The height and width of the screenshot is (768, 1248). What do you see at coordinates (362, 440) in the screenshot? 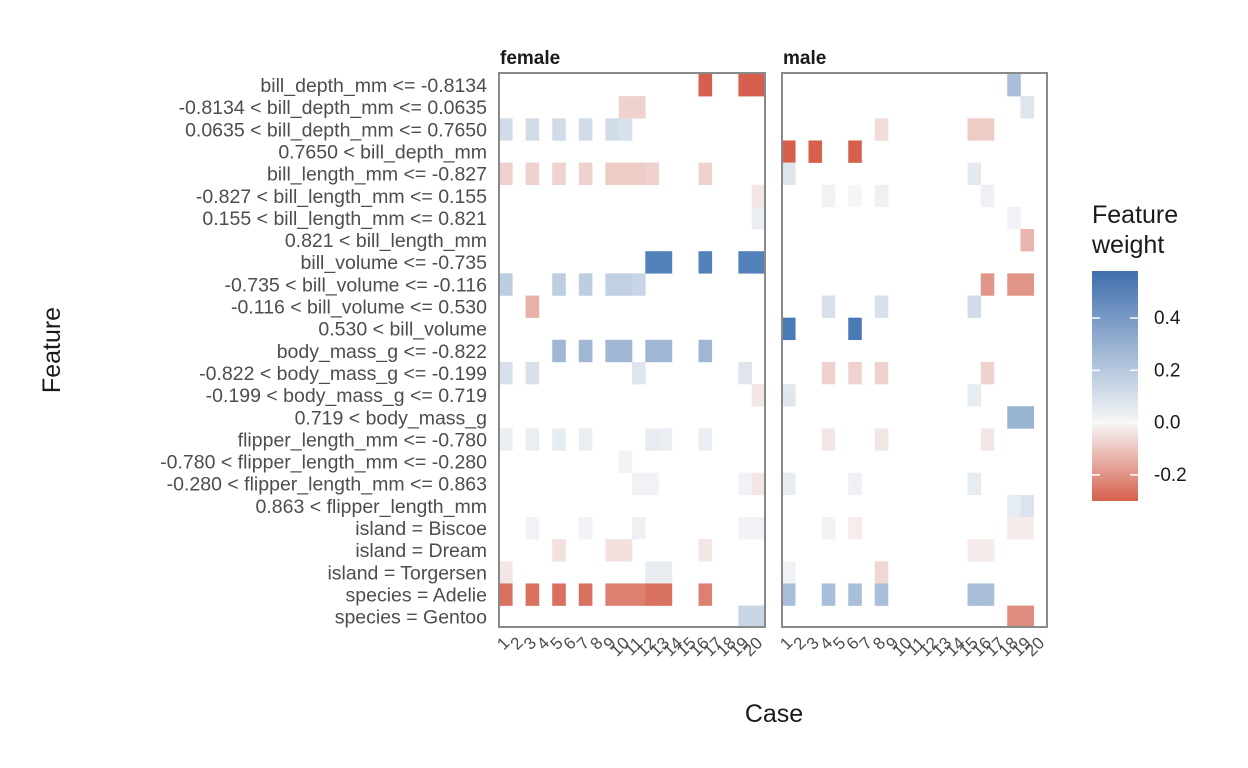
I see `feature-tick-label: flipper_length_mm <= -0.780` at bounding box center [362, 440].